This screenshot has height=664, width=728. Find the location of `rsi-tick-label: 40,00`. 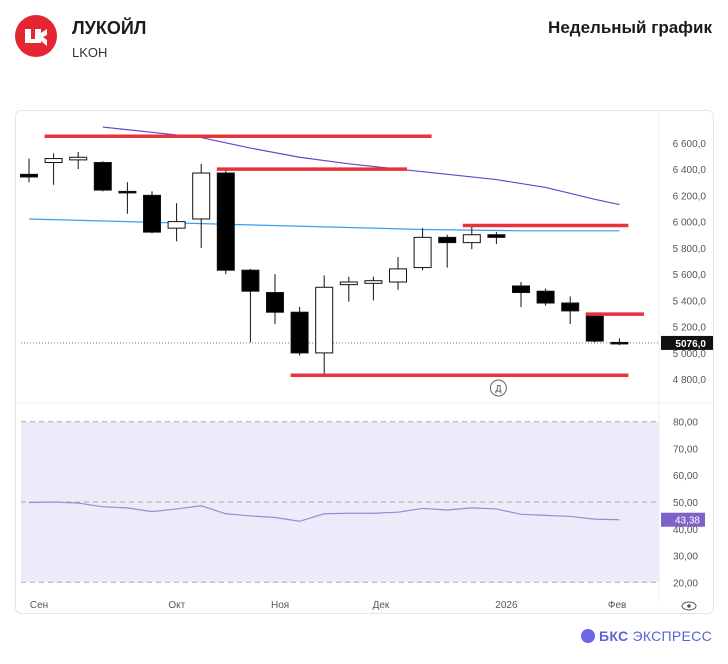

rsi-tick-label: 40,00 is located at coordinates (685, 530).